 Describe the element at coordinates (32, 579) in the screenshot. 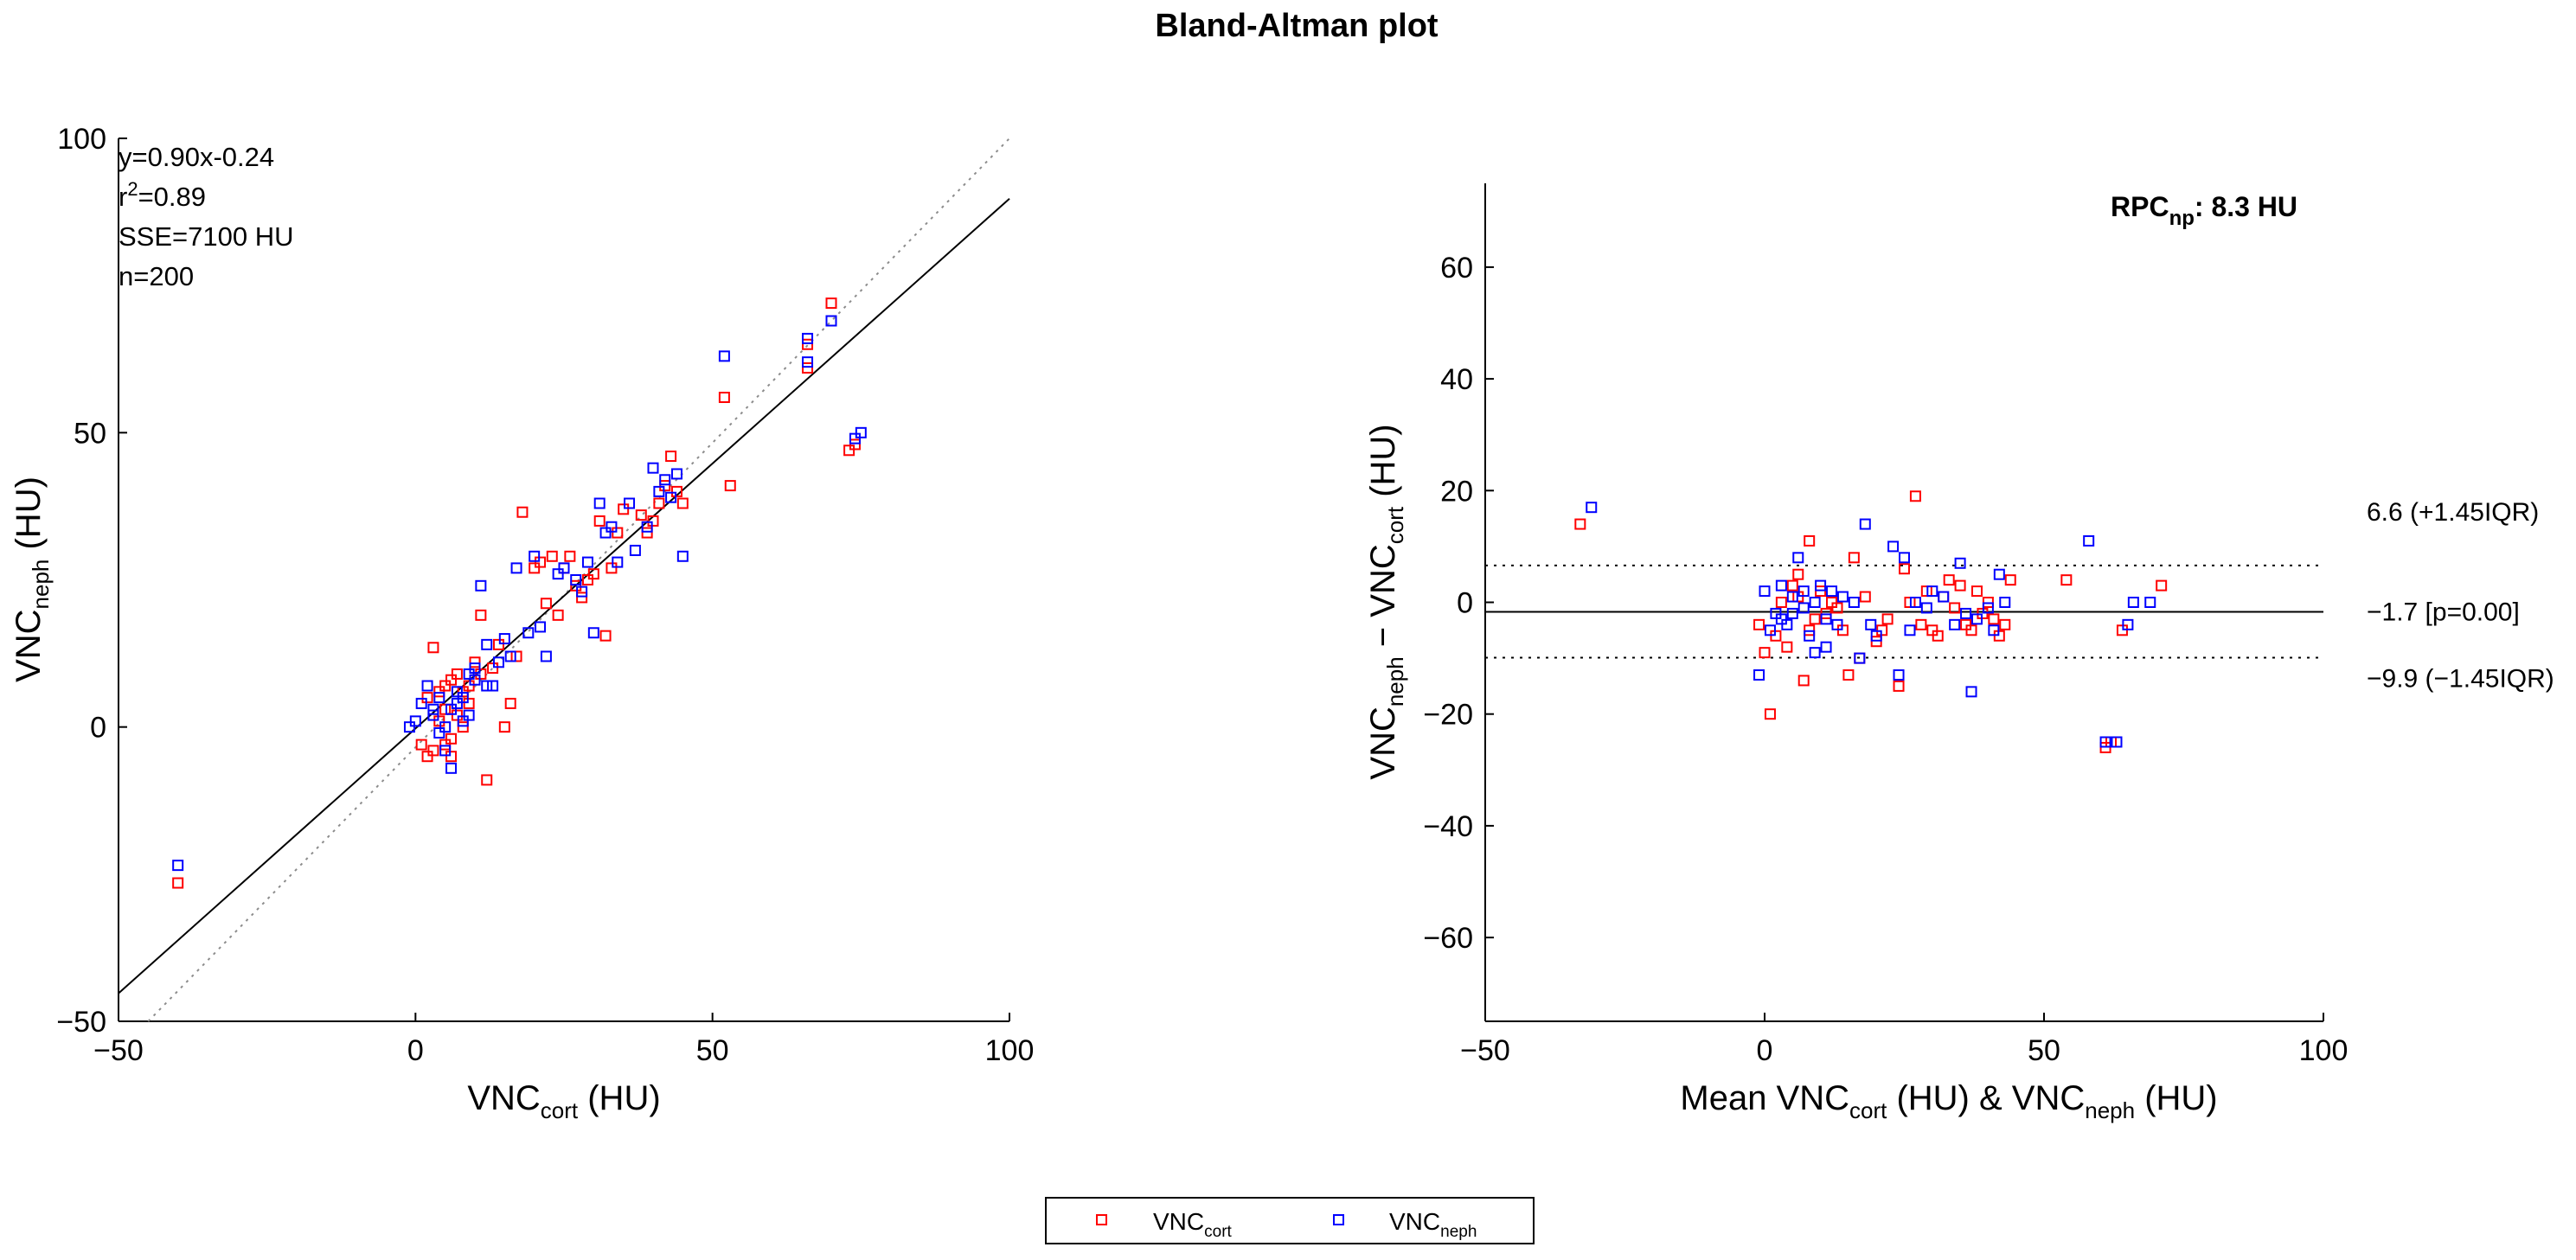

I see `y-axis-label: VNCneph (HU)` at that location.